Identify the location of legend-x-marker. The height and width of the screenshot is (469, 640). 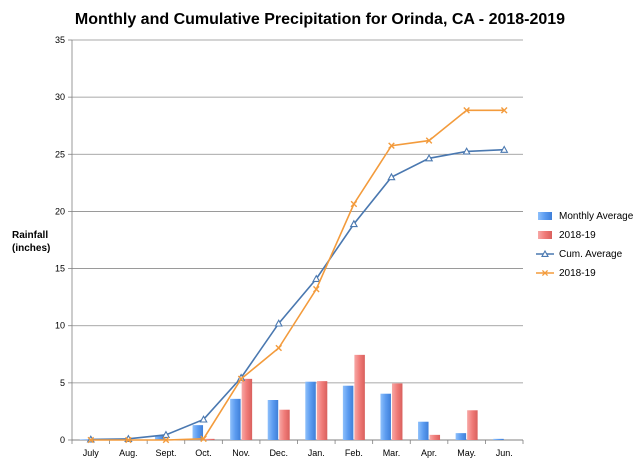
(545, 273).